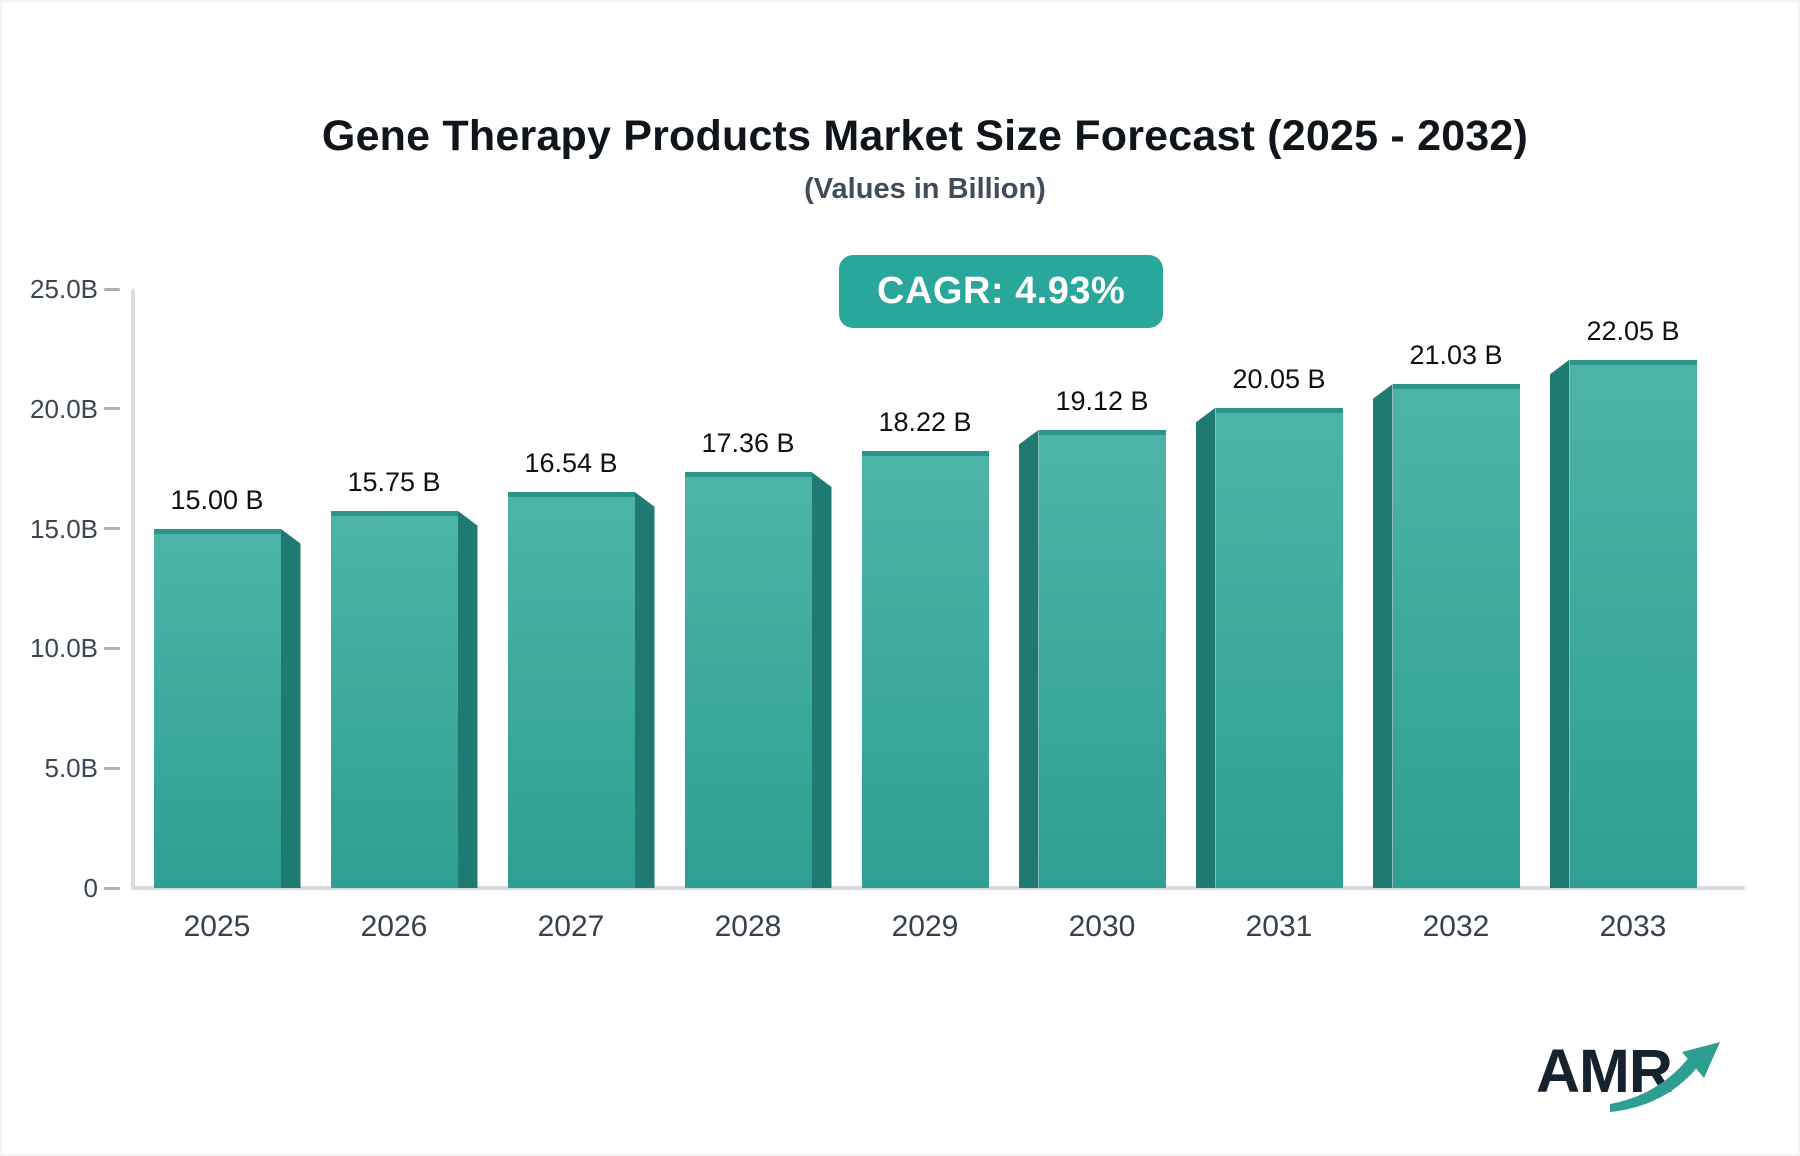 Image resolution: width=1800 pixels, height=1156 pixels. Describe the element at coordinates (1102, 400) in the screenshot. I see `bar-value-label: 19.12 B` at that location.